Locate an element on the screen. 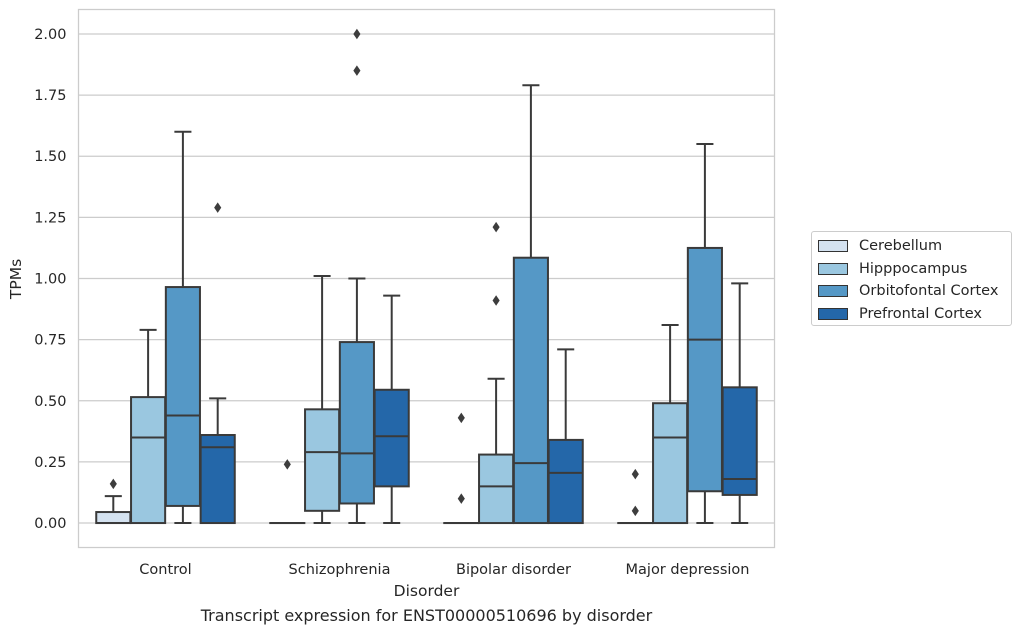 This screenshot has width=1023, height=634. legend-item: Hipppocampus is located at coordinates (892, 269).